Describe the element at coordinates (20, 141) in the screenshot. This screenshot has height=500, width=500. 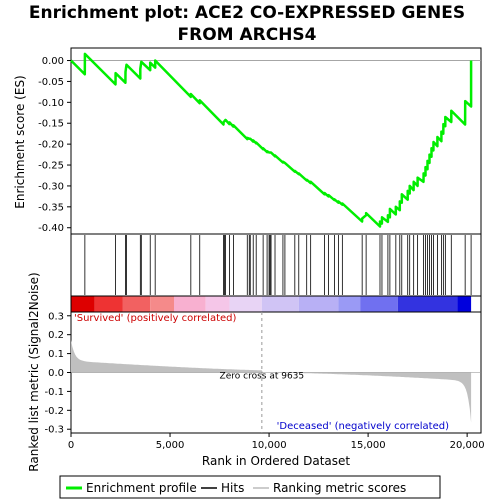
I see `es-y-axis-label: Enrichment score (ES)` at that location.